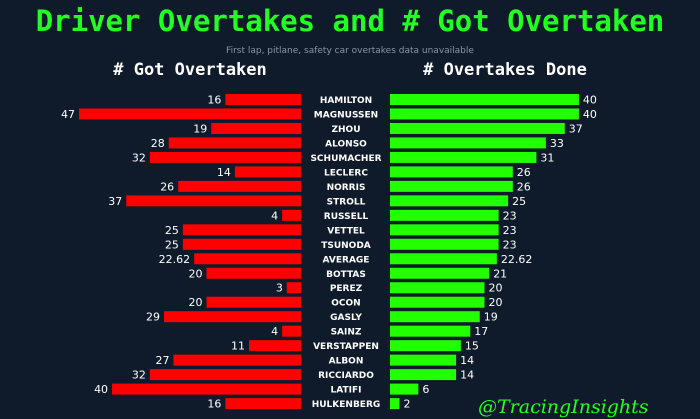 This screenshot has width=700, height=419. Describe the element at coordinates (425, 346) in the screenshot. I see `overtakes-done-bar-verstappen` at that location.